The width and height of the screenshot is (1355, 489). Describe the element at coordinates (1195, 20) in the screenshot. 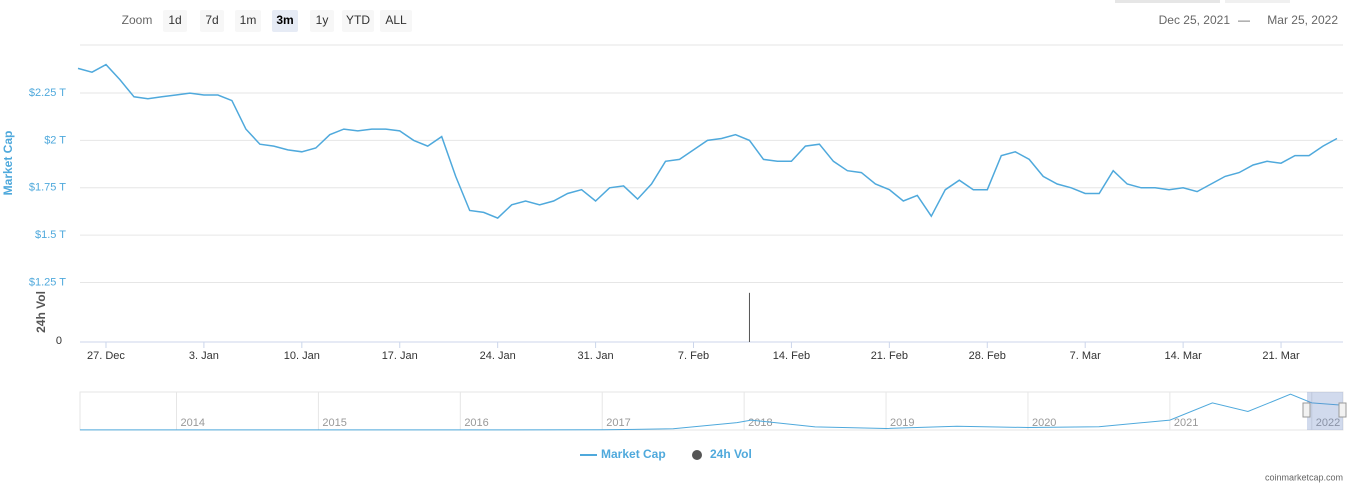

I see `range-from: Dec 25, 2021` at that location.